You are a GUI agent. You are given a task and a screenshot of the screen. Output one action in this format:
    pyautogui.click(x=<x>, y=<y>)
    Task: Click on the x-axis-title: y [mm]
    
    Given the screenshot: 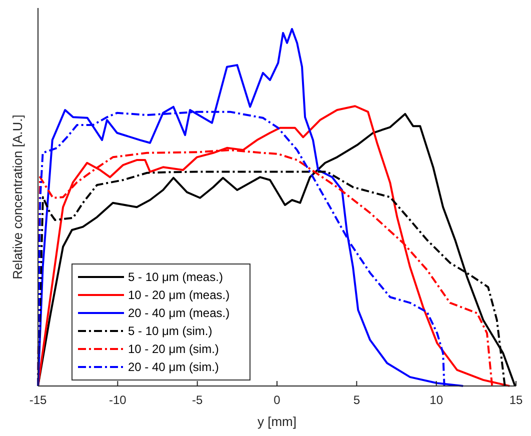 What is the action you would take?
    pyautogui.click(x=277, y=421)
    